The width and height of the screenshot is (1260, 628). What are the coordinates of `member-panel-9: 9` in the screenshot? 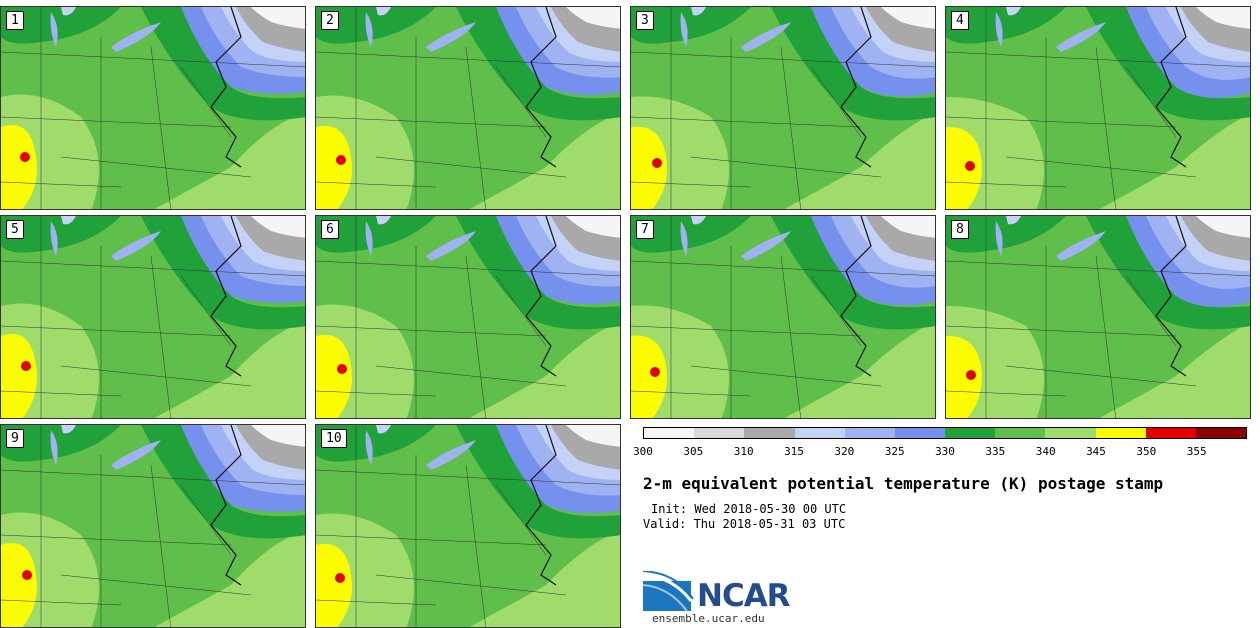 It's located at (153, 526).